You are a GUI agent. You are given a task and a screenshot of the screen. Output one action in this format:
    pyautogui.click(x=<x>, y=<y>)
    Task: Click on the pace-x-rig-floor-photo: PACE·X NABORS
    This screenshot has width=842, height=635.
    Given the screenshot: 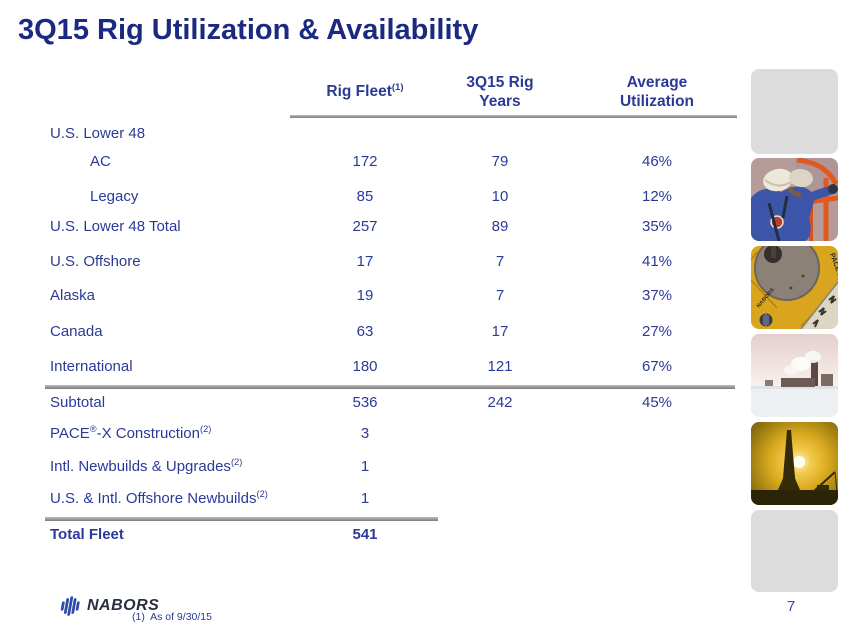 What is the action you would take?
    pyautogui.click(x=794, y=287)
    